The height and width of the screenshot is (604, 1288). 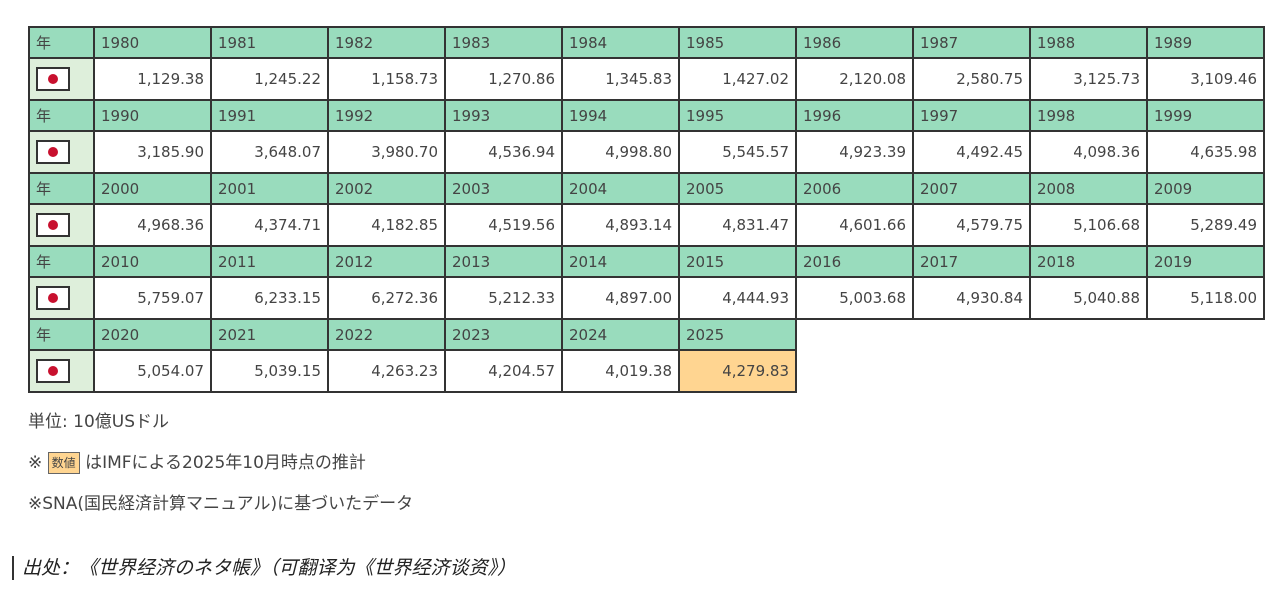 I want to click on value-cell: 4,601.66, so click(x=854, y=225).